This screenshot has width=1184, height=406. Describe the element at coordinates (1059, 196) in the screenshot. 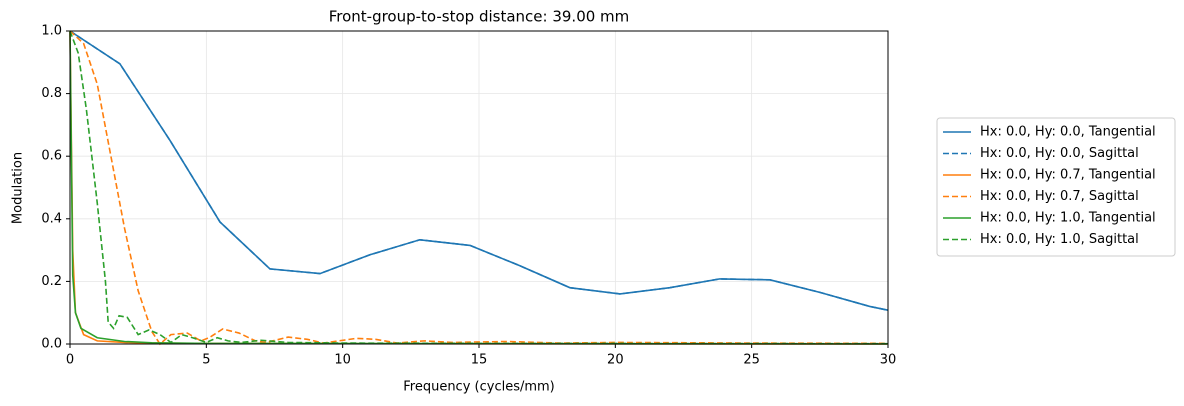

I see `legend-label: Hx: 0.0, Hy: 0.7, Sagittal` at that location.